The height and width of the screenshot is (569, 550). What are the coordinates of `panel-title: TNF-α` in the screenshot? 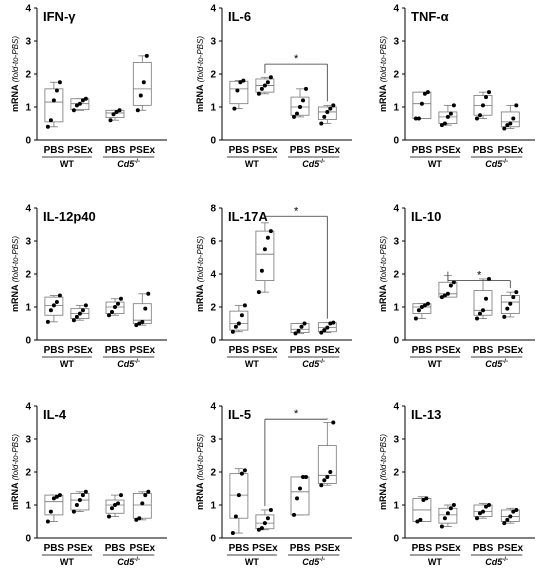 It's located at (430, 16).